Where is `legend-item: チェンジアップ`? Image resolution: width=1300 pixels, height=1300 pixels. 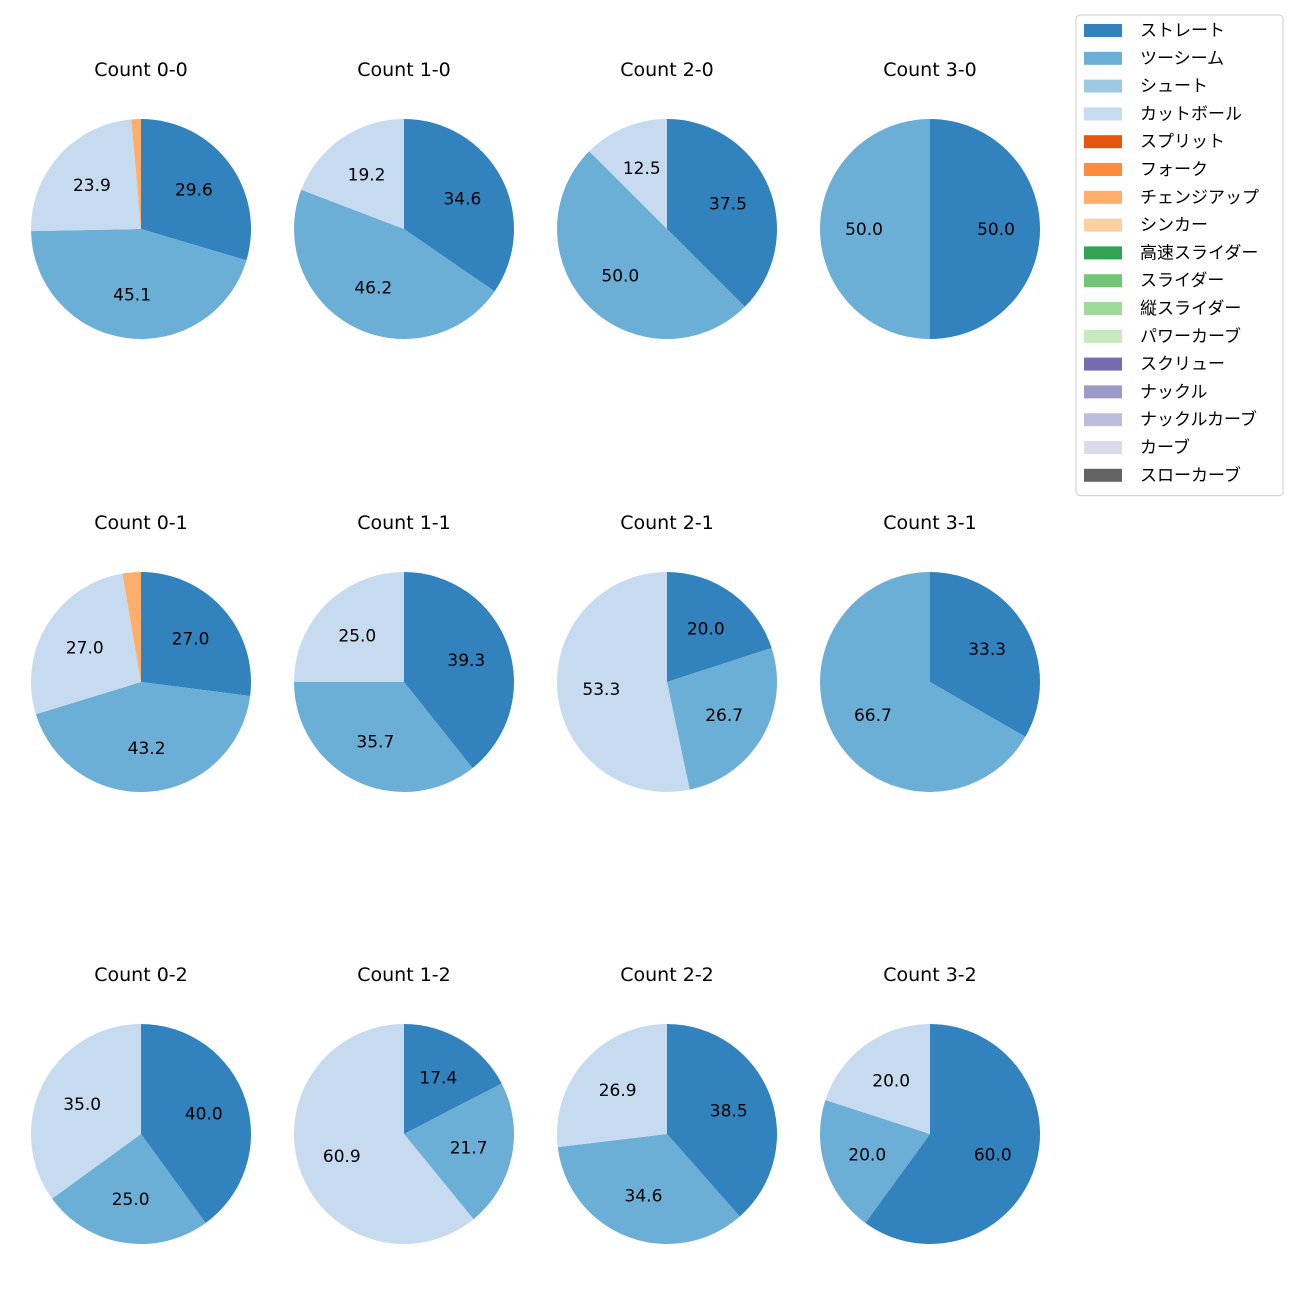 legend-item: チェンジアップ is located at coordinates (1171, 198).